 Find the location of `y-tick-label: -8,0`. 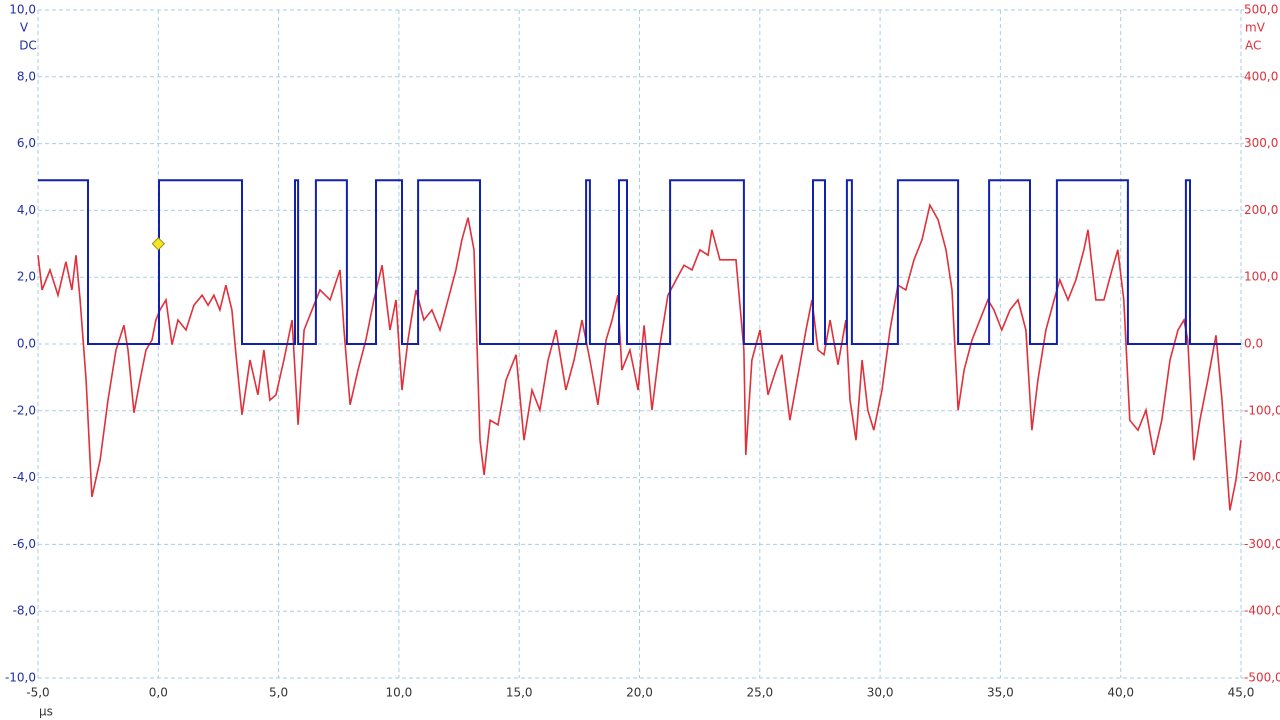

y-tick-label: -8,0 is located at coordinates (24, 611).